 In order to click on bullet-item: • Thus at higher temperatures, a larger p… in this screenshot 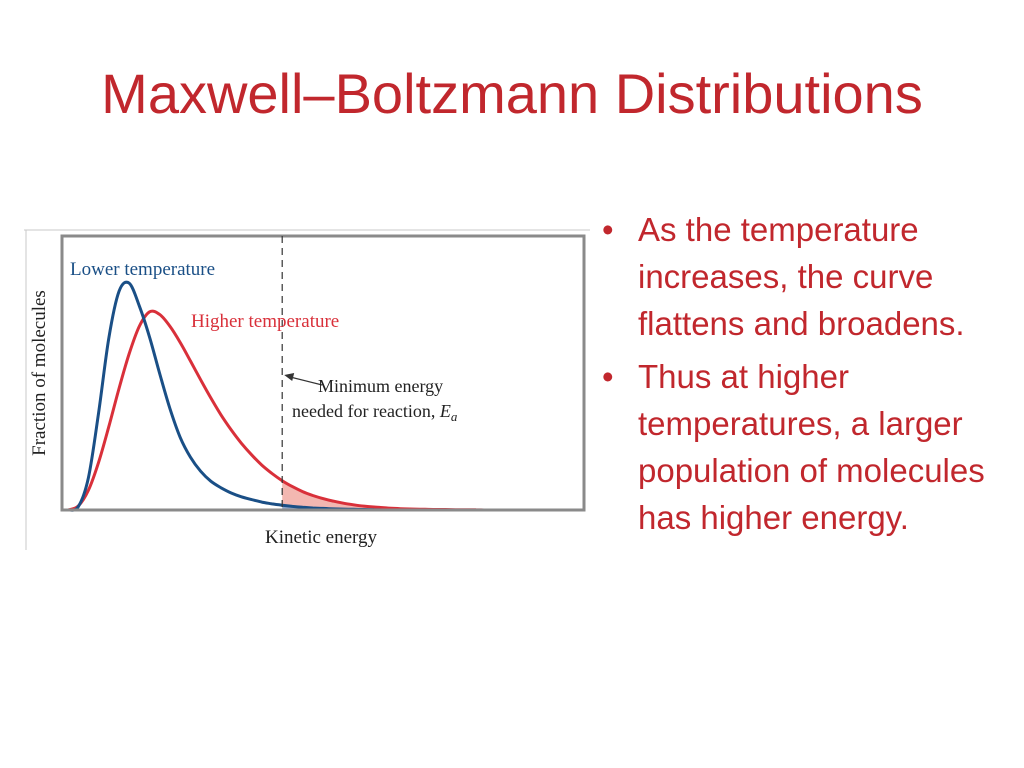, I will do `click(805, 447)`.